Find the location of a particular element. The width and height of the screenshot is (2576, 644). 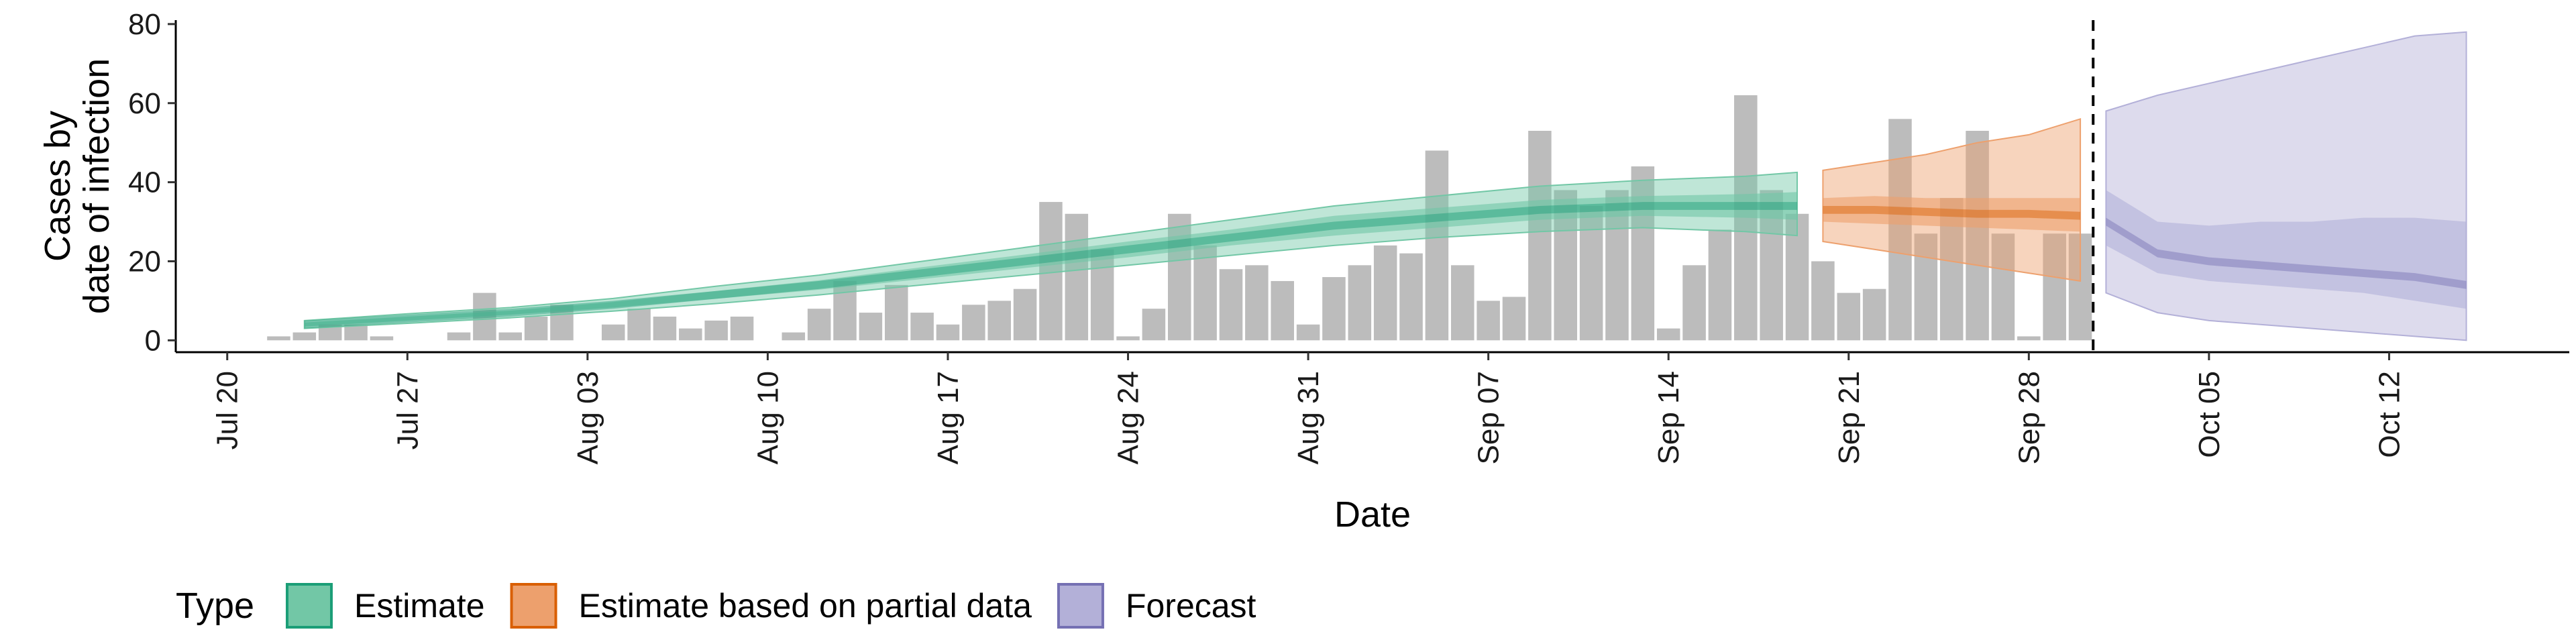

y-axis-title-line-1: date of infection is located at coordinates (96, 186).